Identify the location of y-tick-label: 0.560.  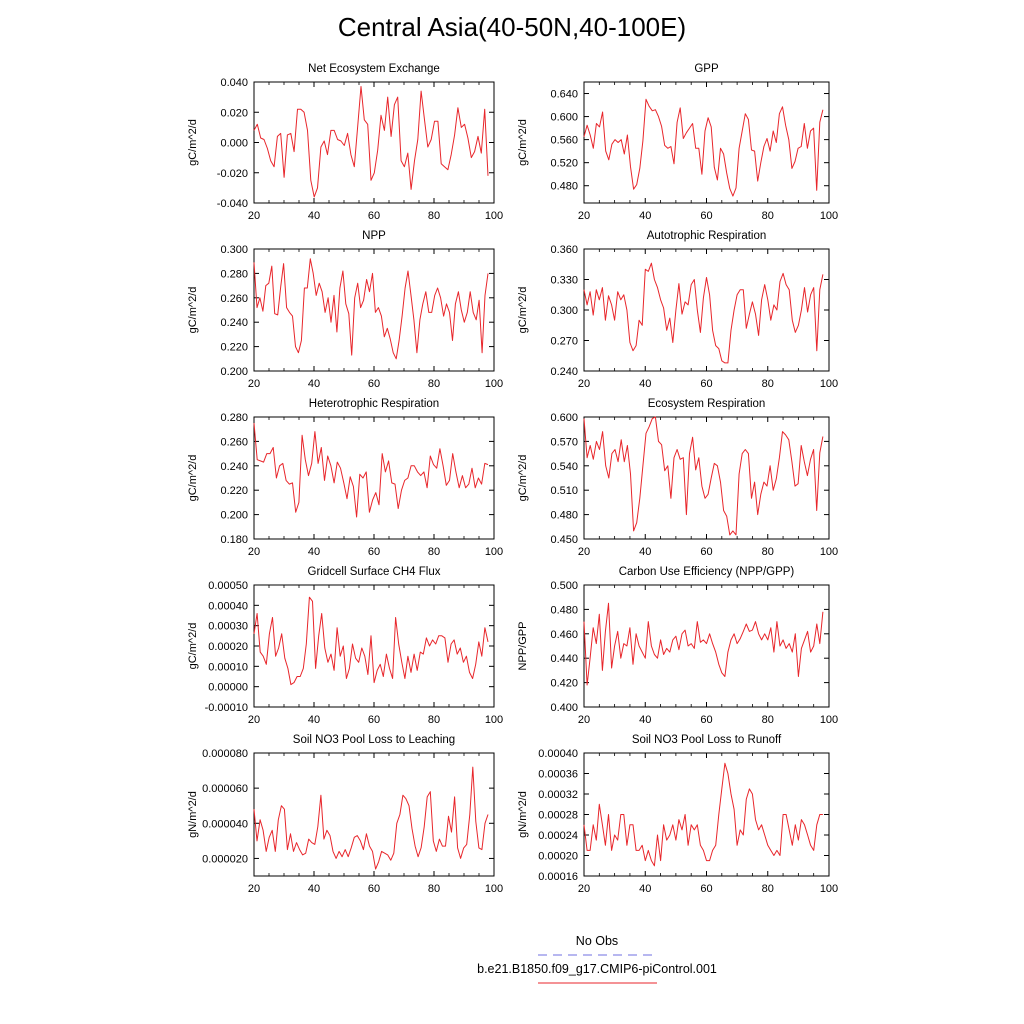
(564, 141).